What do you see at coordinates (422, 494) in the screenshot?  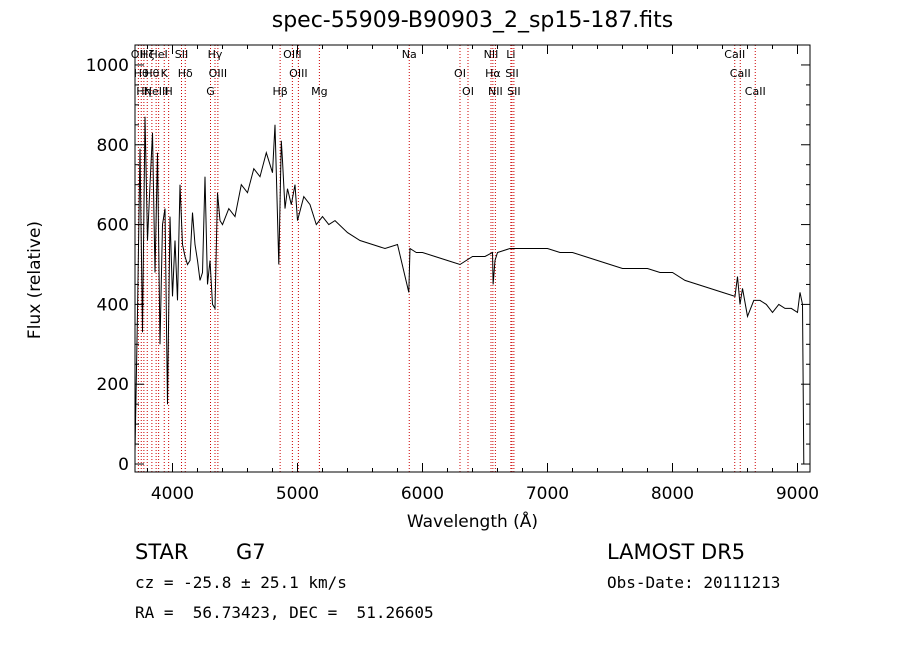 I see `x-tick-label: 6000` at bounding box center [422, 494].